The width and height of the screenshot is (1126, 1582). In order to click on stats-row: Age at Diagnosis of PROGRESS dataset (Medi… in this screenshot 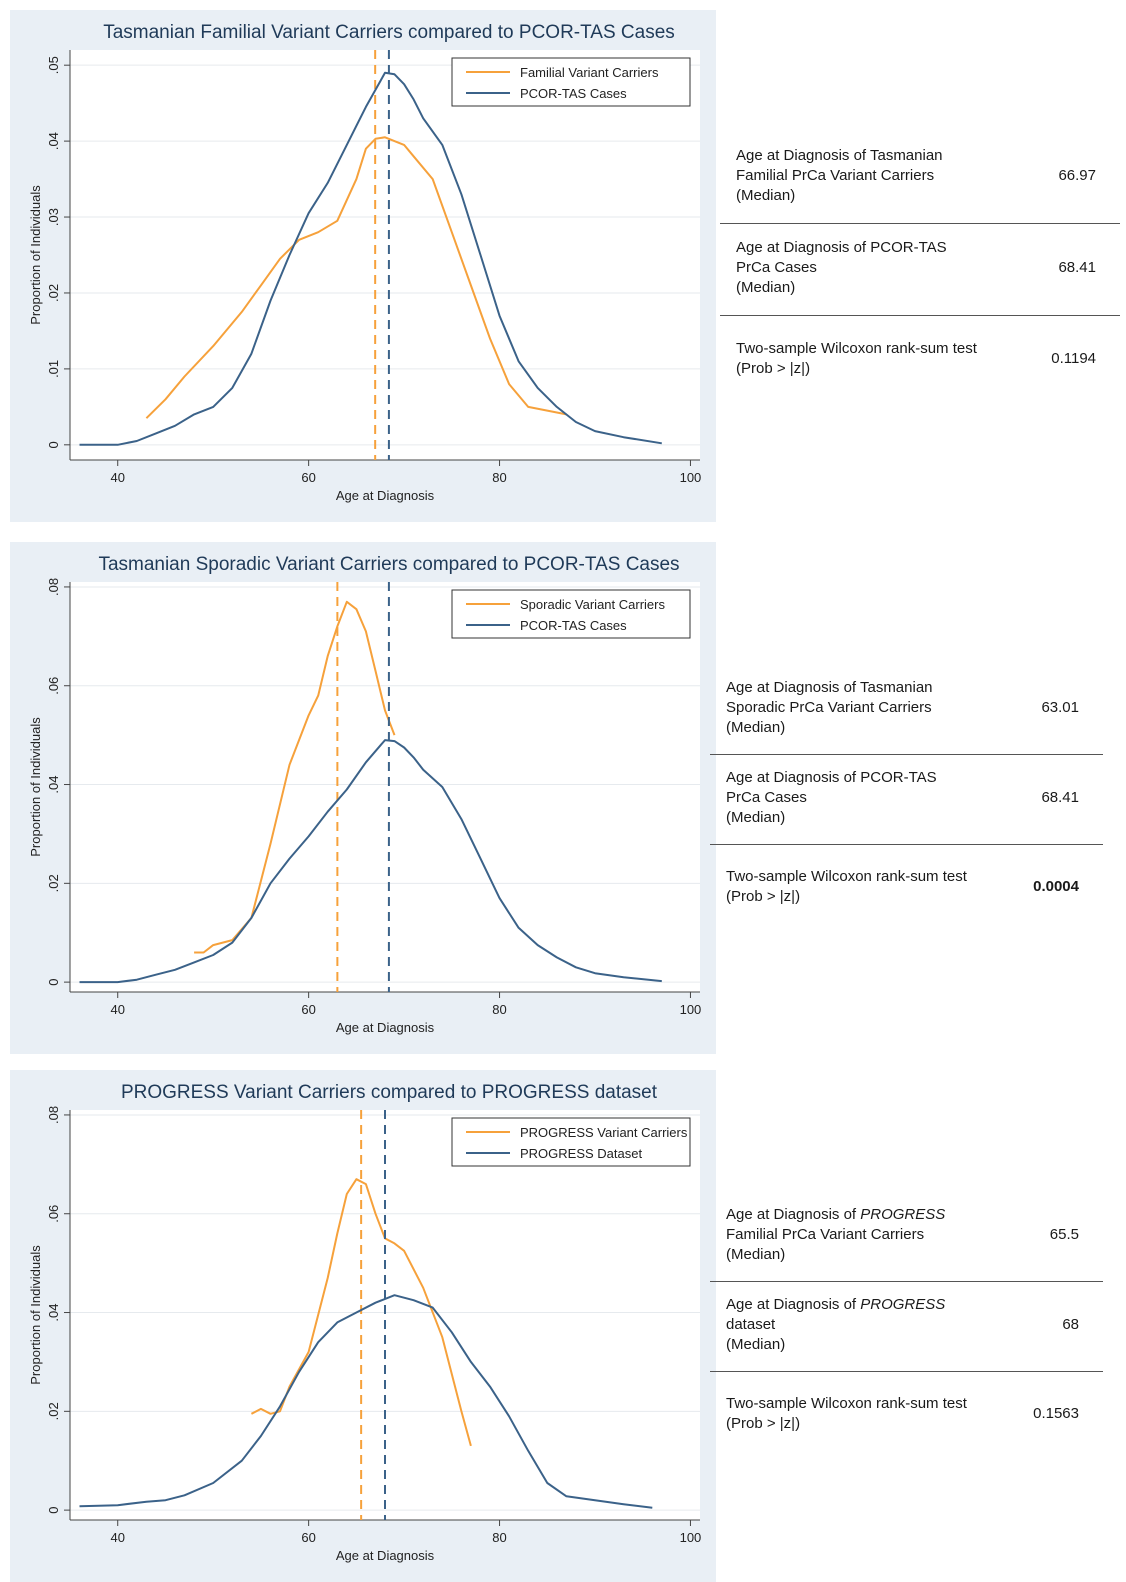, I will do `click(906, 1327)`.